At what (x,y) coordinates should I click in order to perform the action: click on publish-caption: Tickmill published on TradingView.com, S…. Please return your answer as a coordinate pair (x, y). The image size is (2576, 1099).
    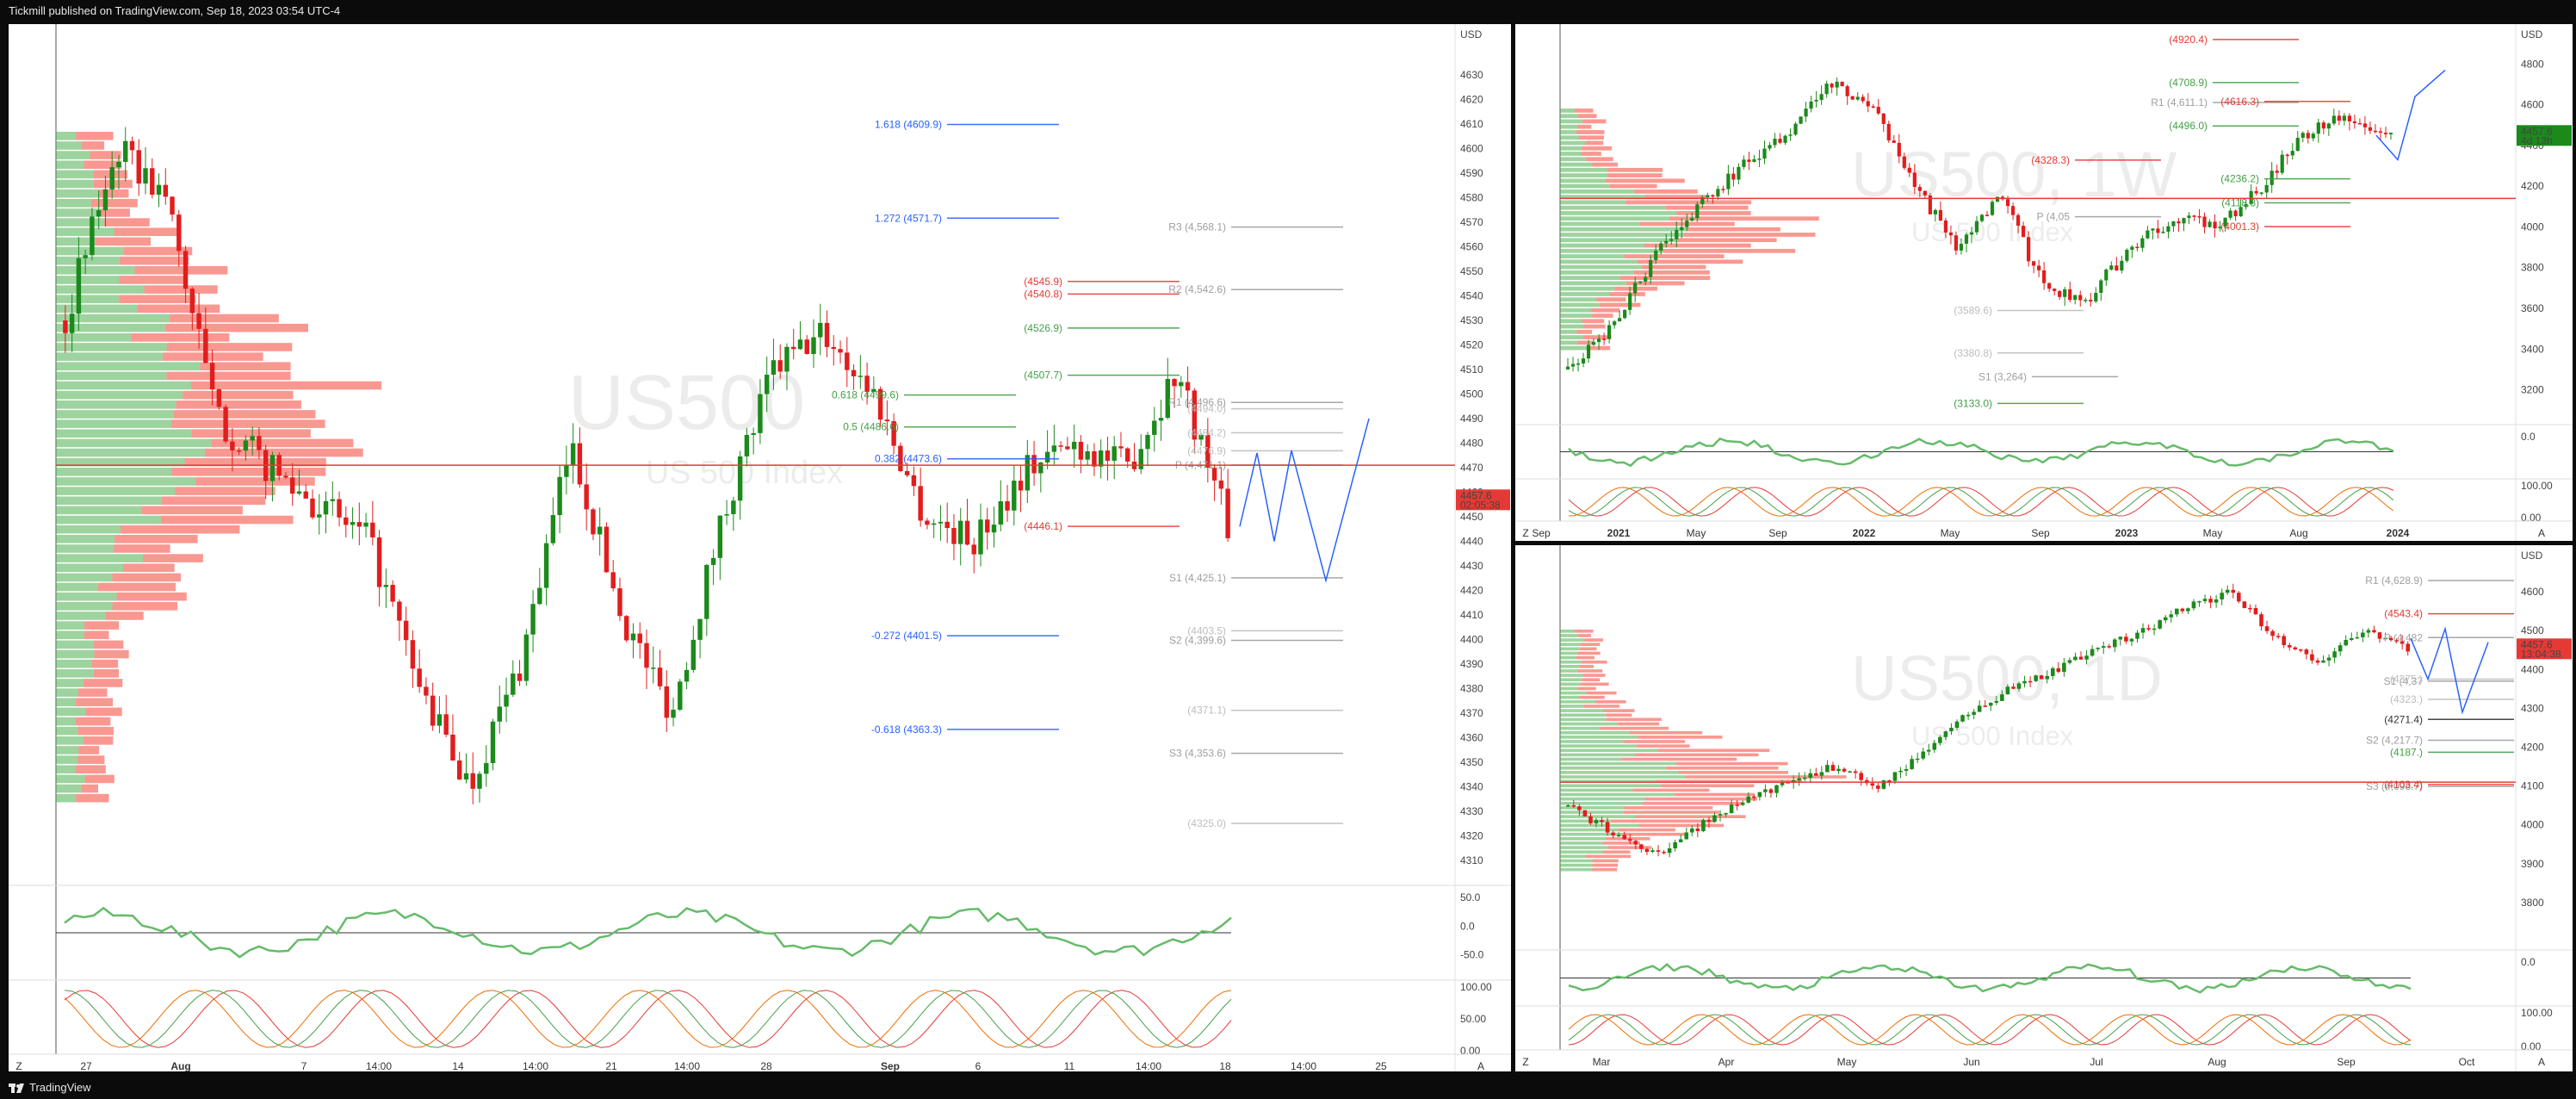
    Looking at the image, I should click on (175, 10).